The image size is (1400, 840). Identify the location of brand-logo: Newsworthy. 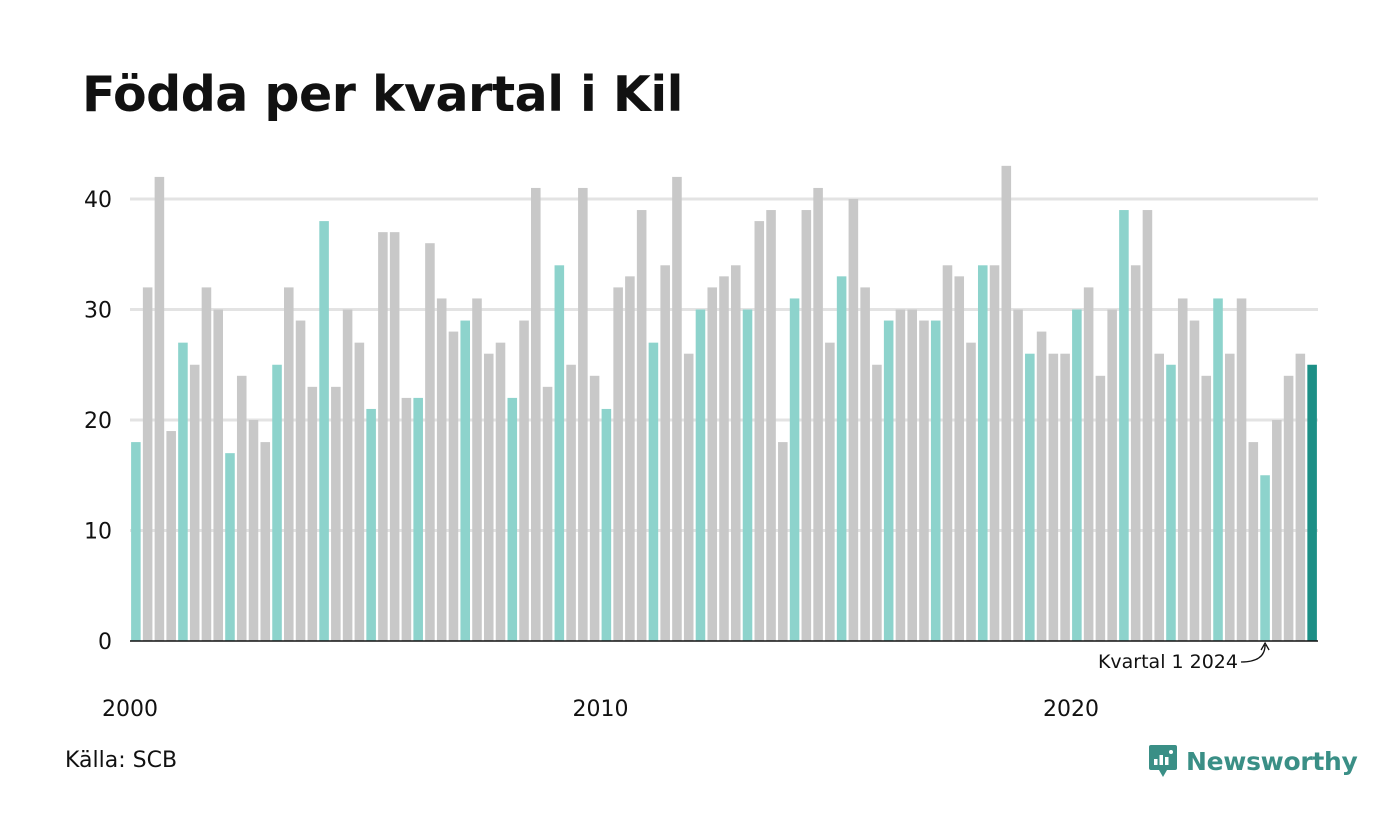
(1253, 761).